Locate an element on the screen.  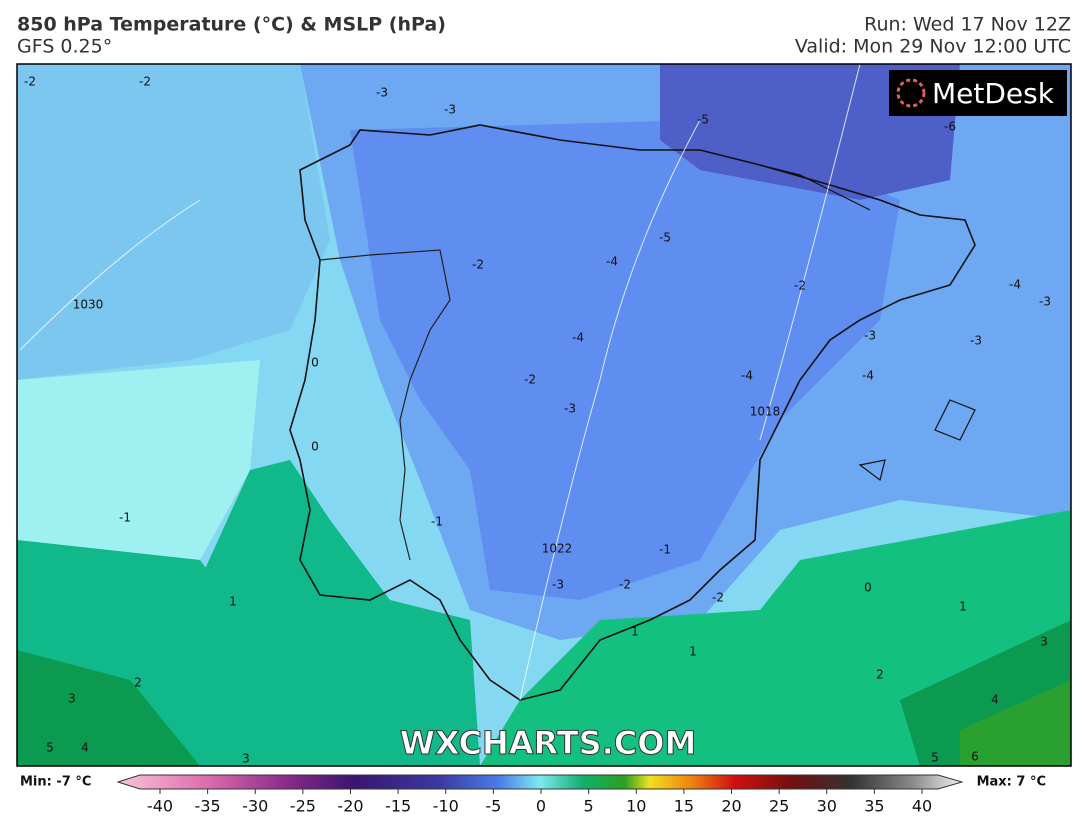
tick-label: -15 is located at coordinates (398, 806).